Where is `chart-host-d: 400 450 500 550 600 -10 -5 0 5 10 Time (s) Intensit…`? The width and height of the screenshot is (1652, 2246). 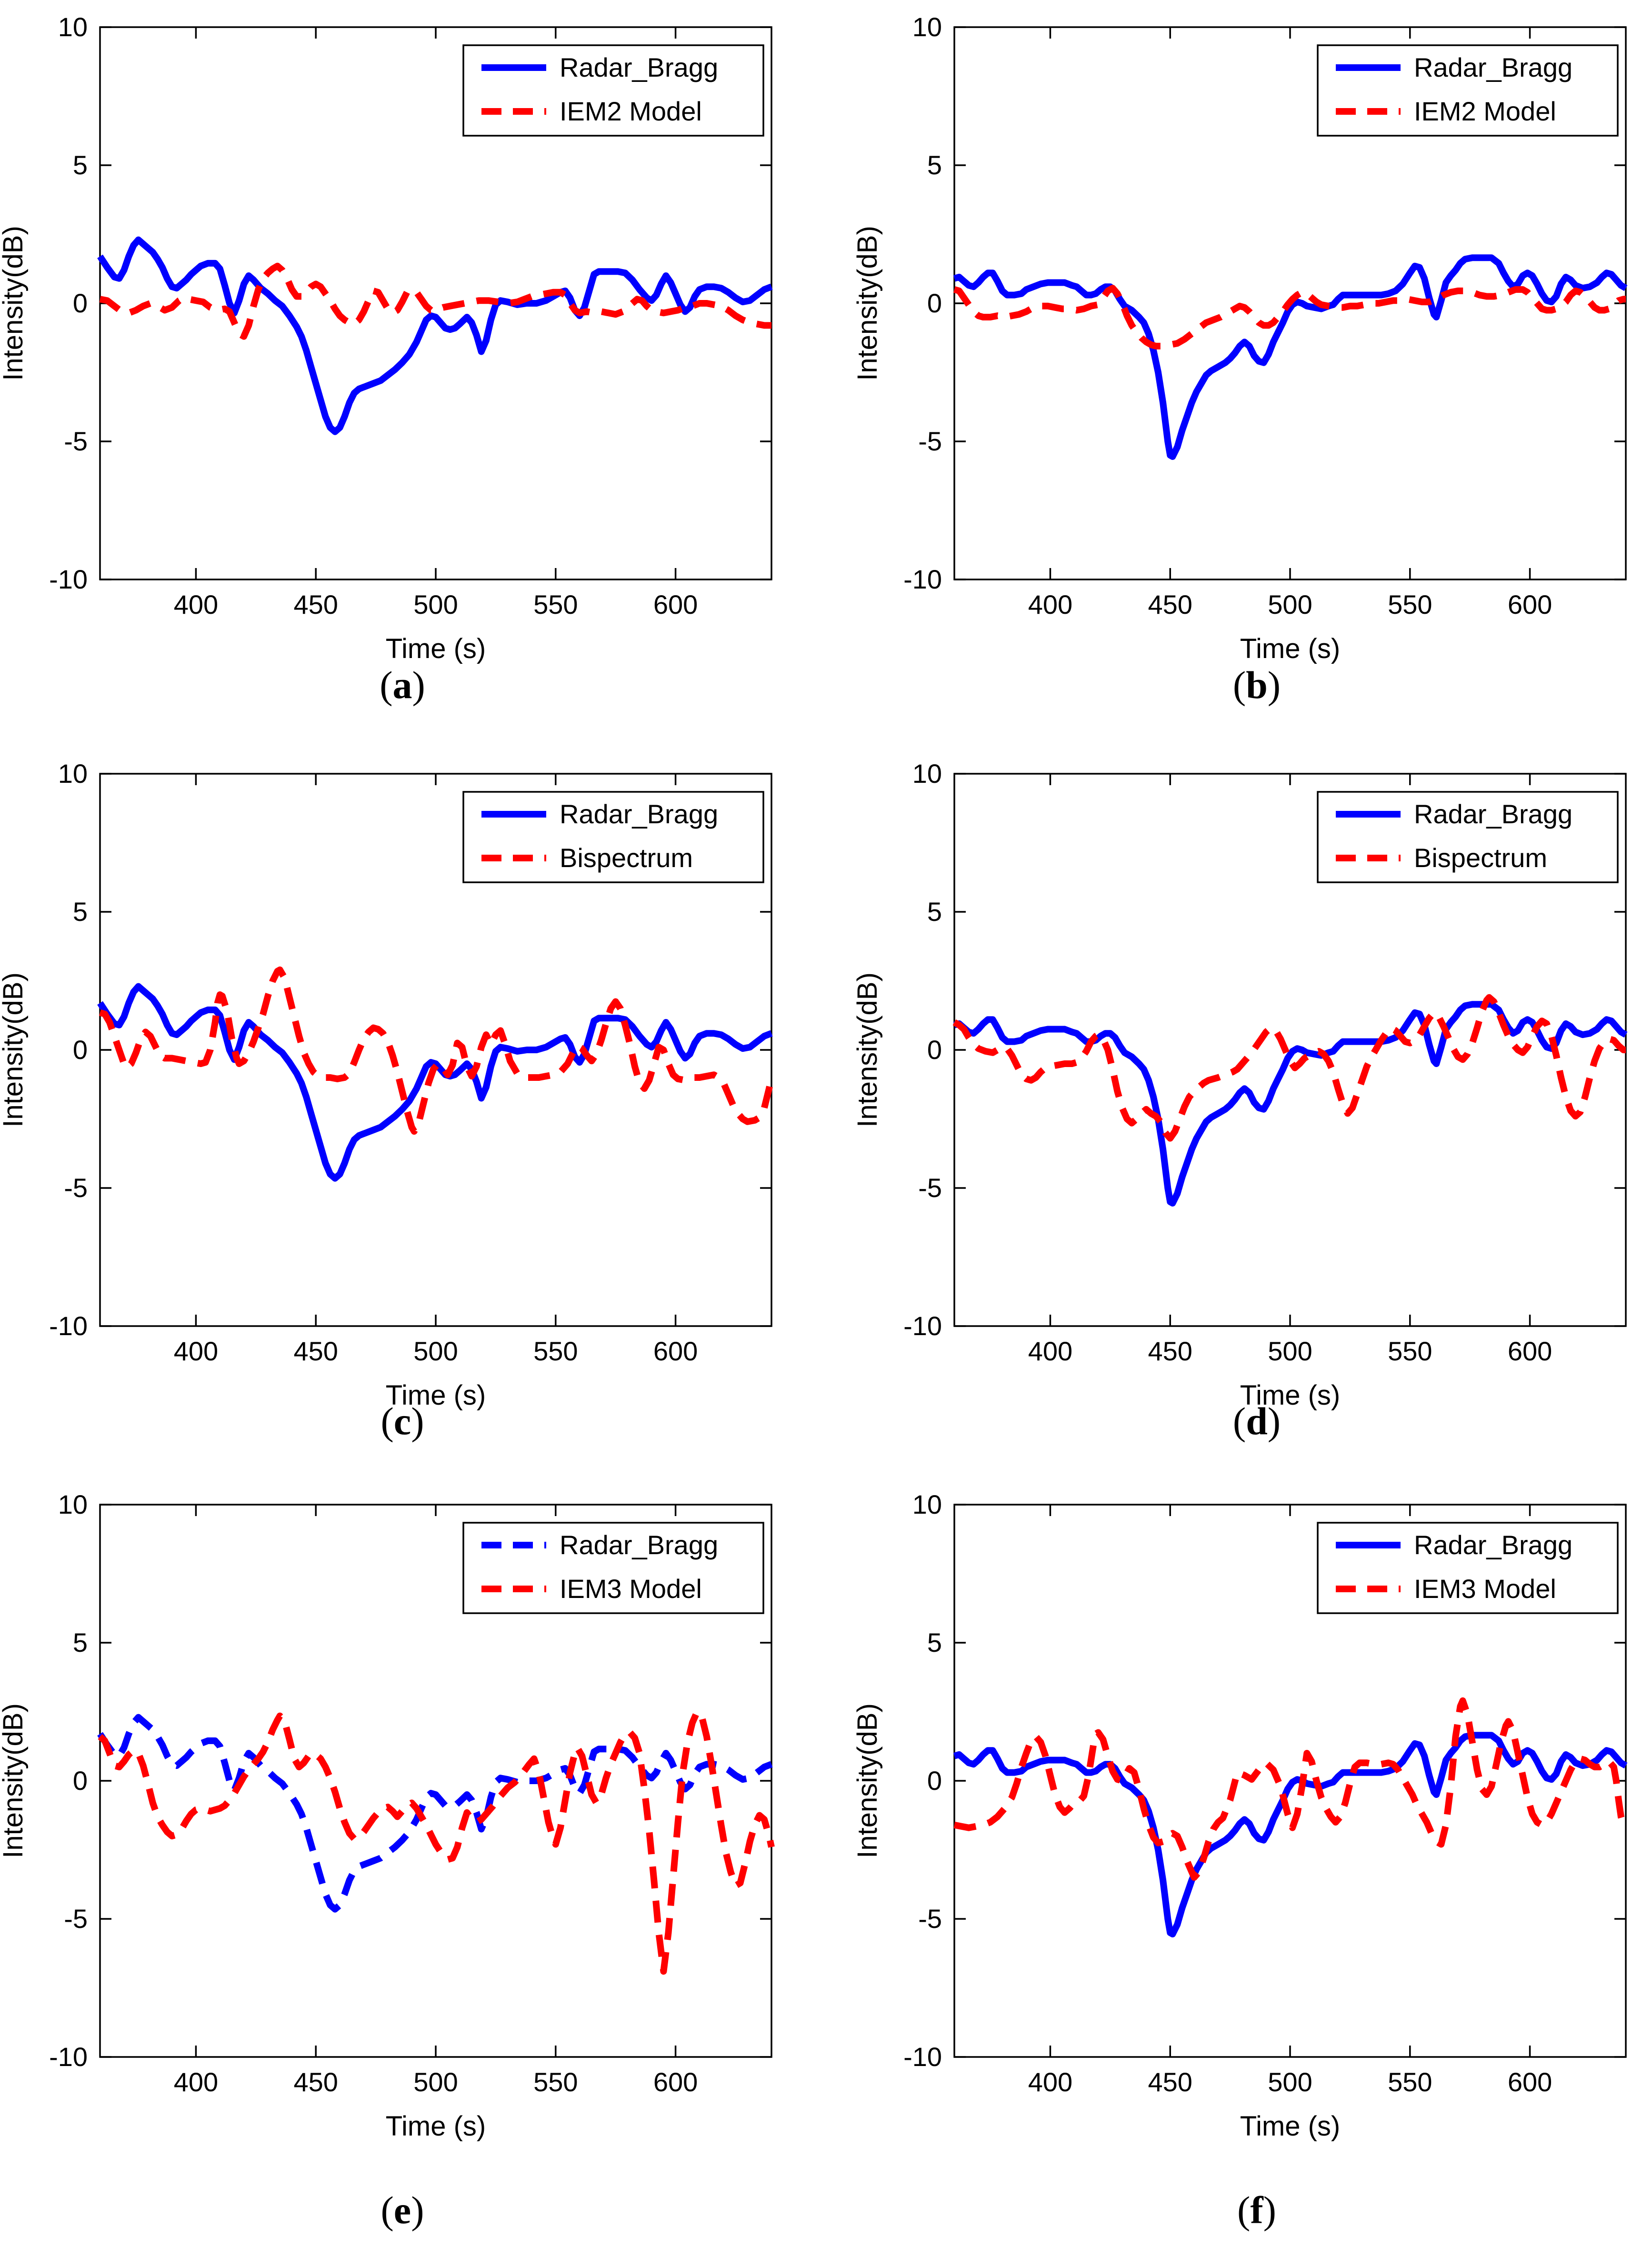
chart-host-d: 400 450 500 550 600 -10 -5 0 5 10 Time (s) Intensit… is located at coordinates (1252, 1081).